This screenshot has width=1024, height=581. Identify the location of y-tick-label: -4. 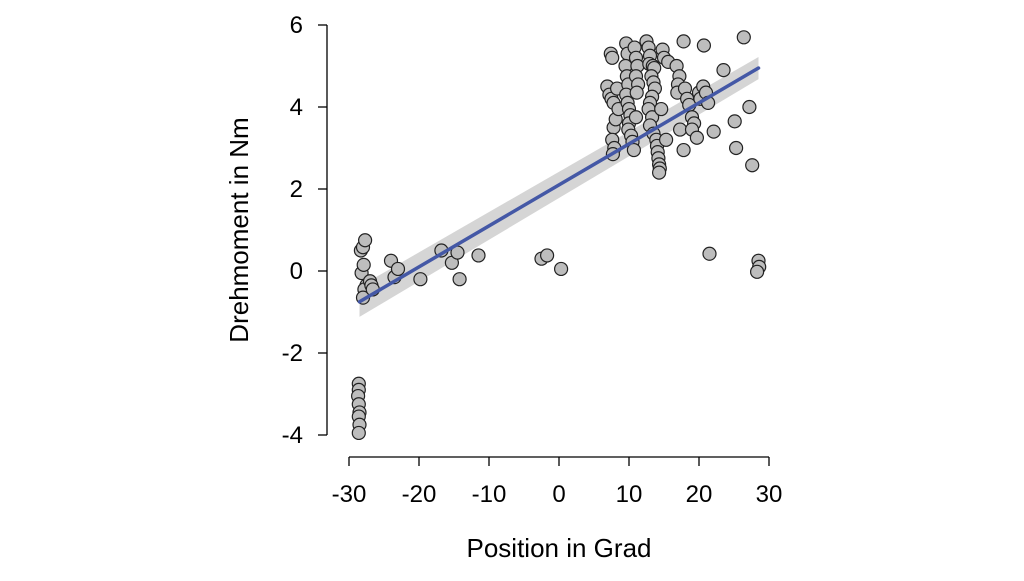
(292, 435).